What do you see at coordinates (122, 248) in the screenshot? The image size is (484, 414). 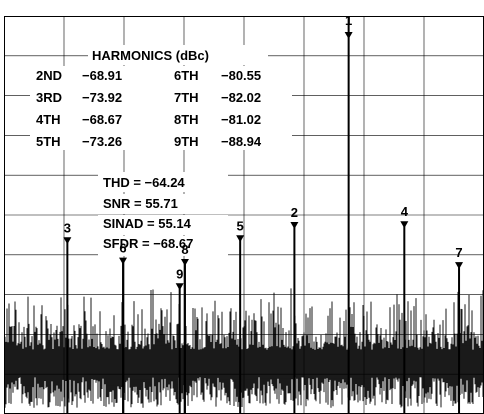 I see `harmonic-label: 6` at bounding box center [122, 248].